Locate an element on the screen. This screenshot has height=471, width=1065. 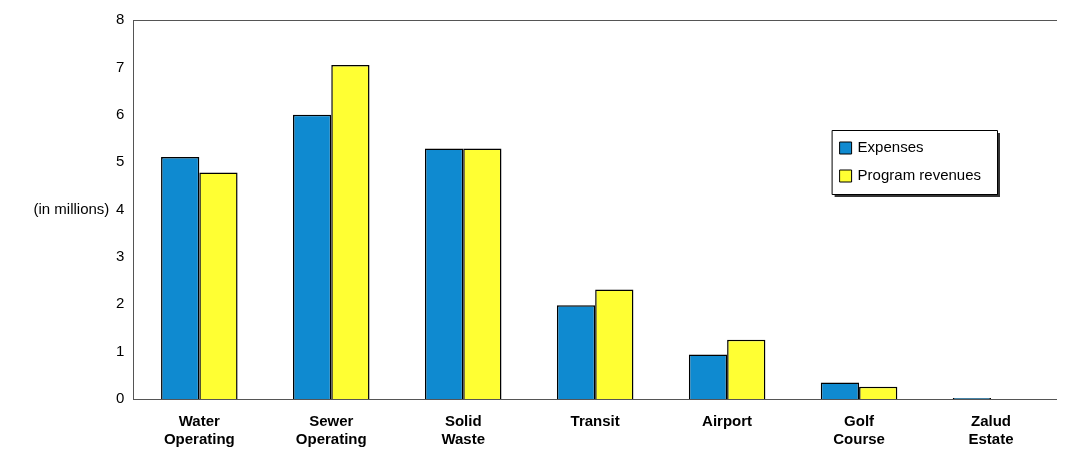
x-tick-label: Water Operating is located at coordinates (199, 430).